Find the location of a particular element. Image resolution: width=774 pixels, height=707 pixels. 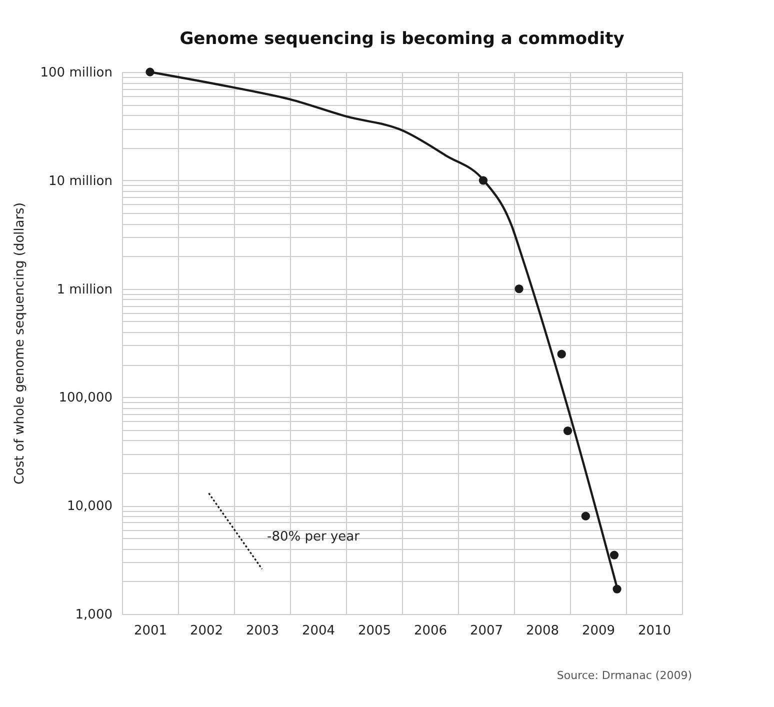

y-tick-label: 10 million is located at coordinates (80, 181).